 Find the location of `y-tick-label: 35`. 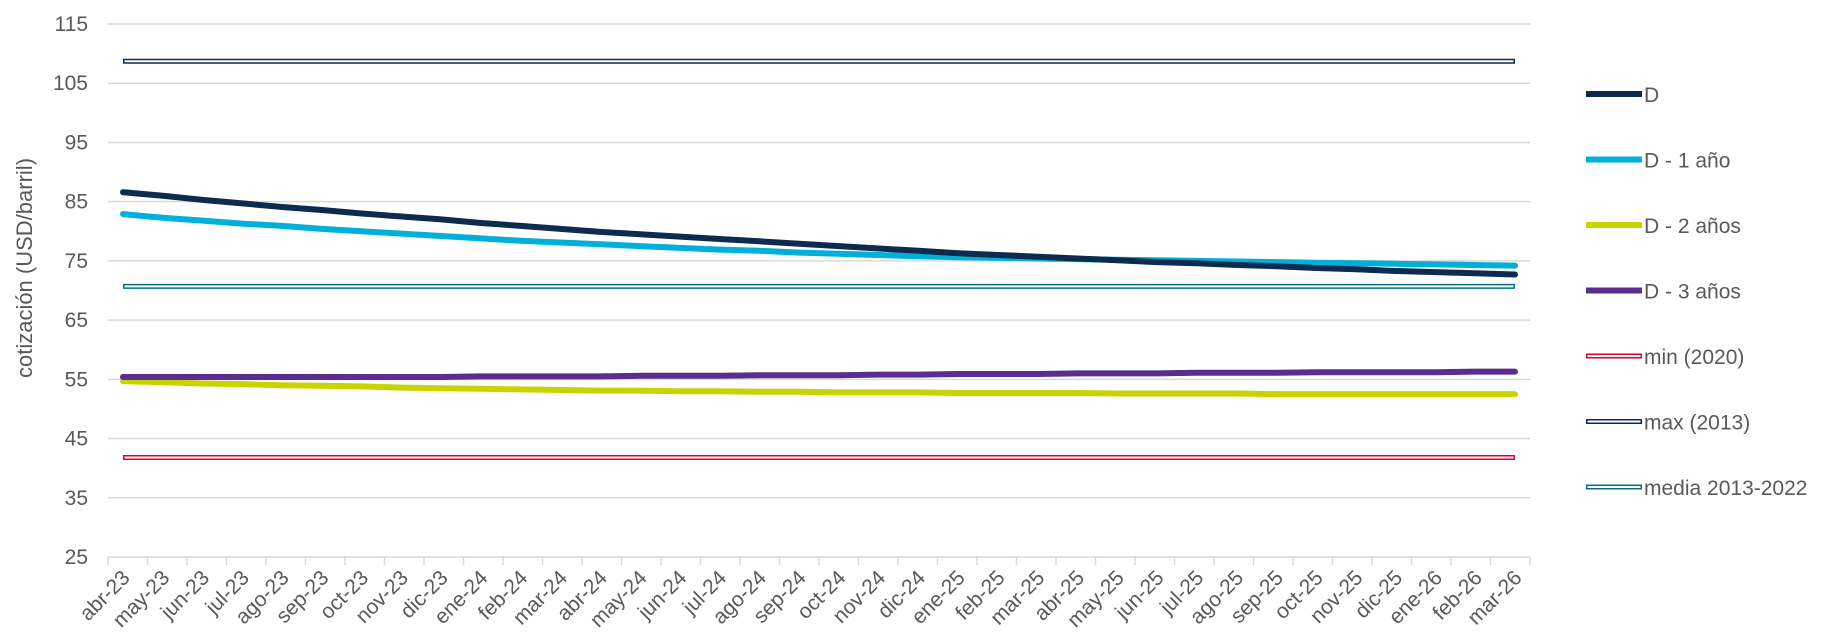

y-tick-label: 35 is located at coordinates (76, 498).